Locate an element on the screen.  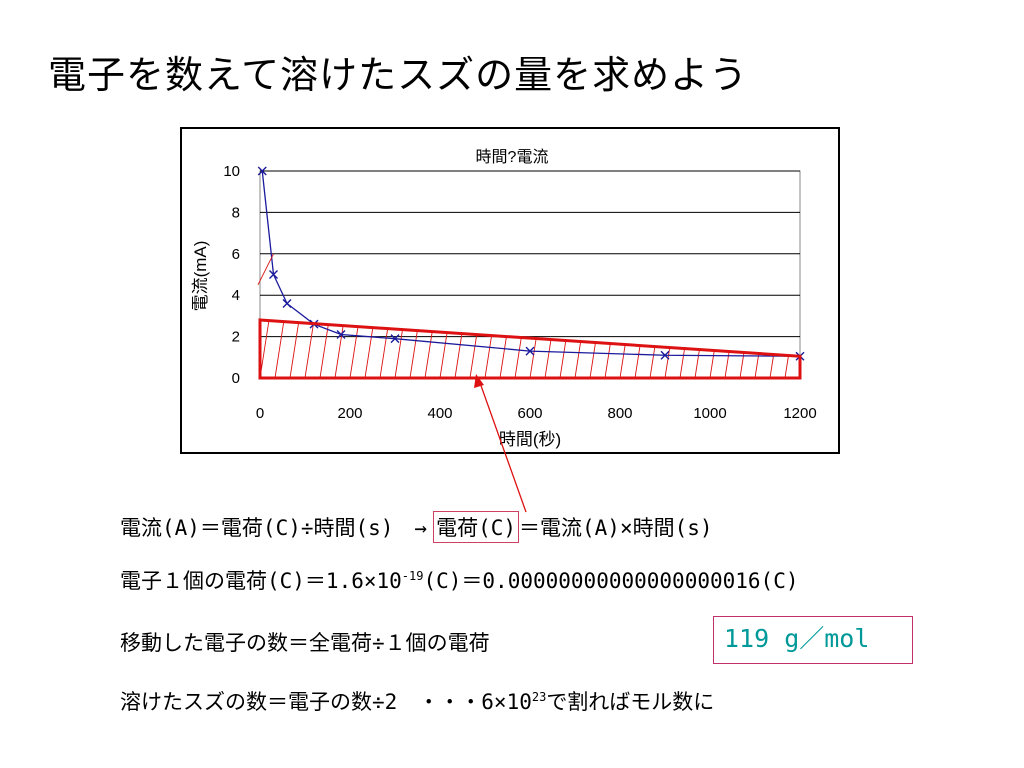
electron-charge-right: (C)＝0.00000000000000000016(C) is located at coordinates (611, 581).